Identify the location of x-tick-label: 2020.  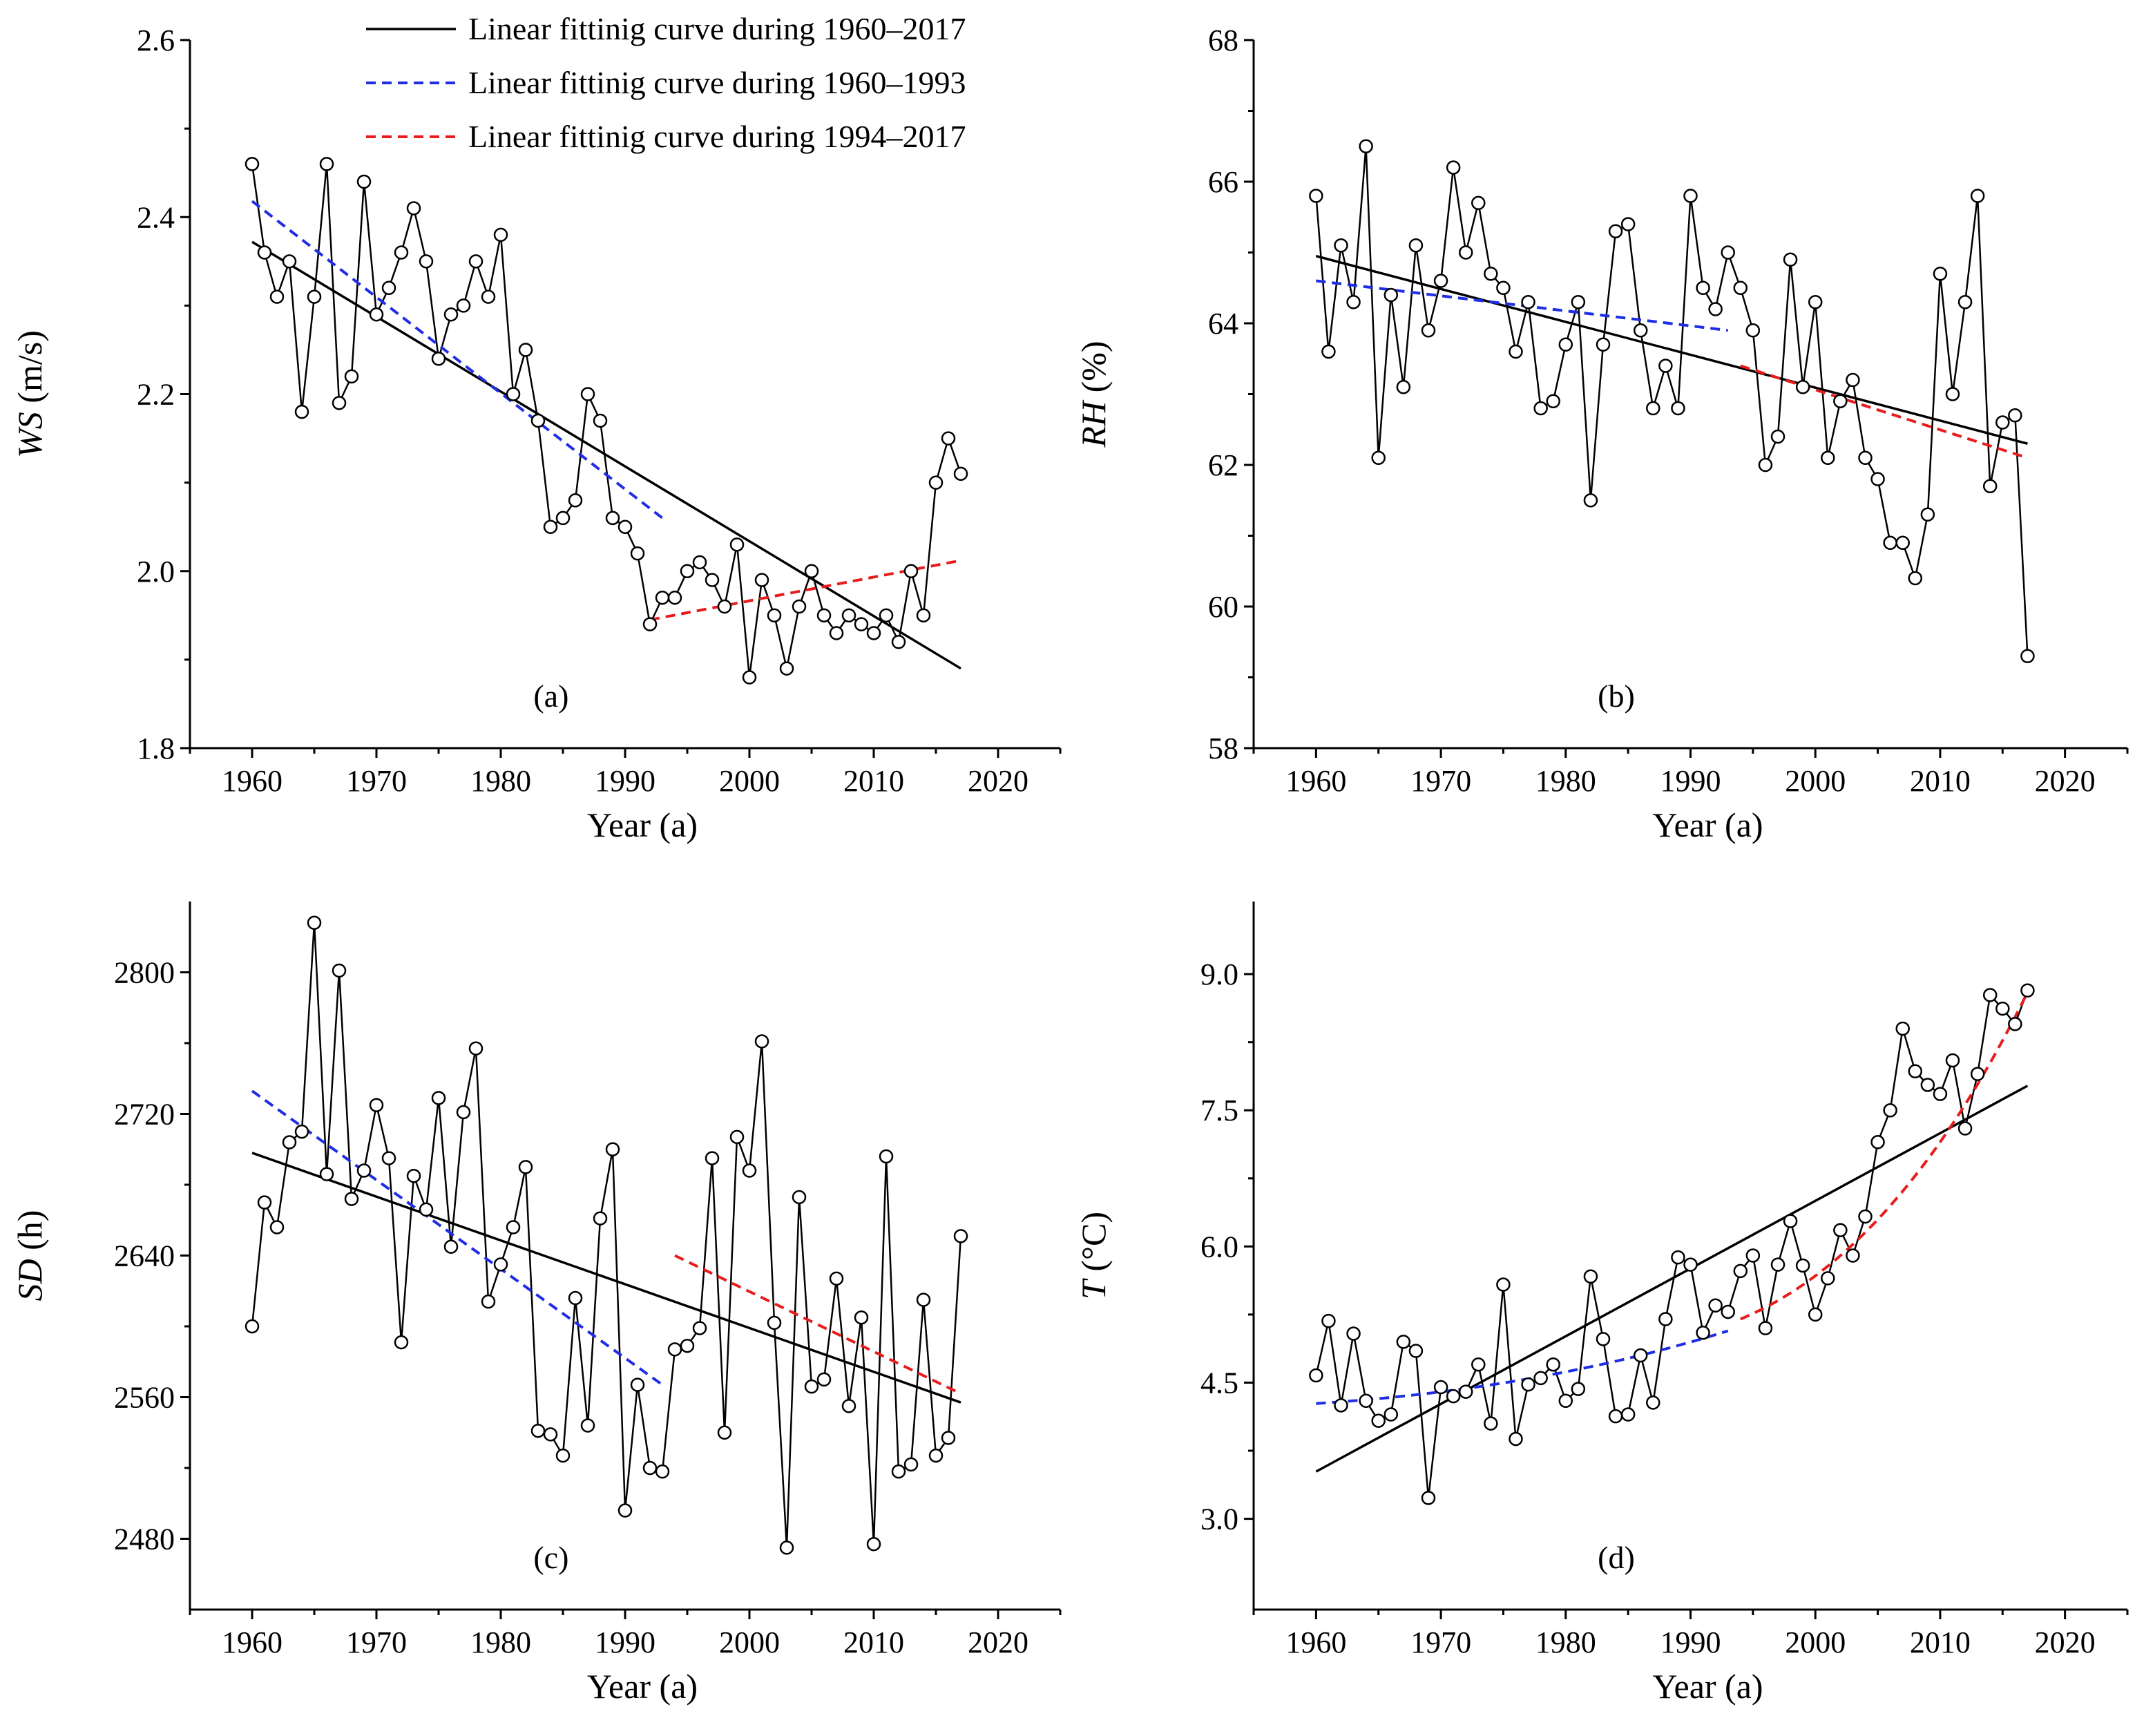
(998, 1642).